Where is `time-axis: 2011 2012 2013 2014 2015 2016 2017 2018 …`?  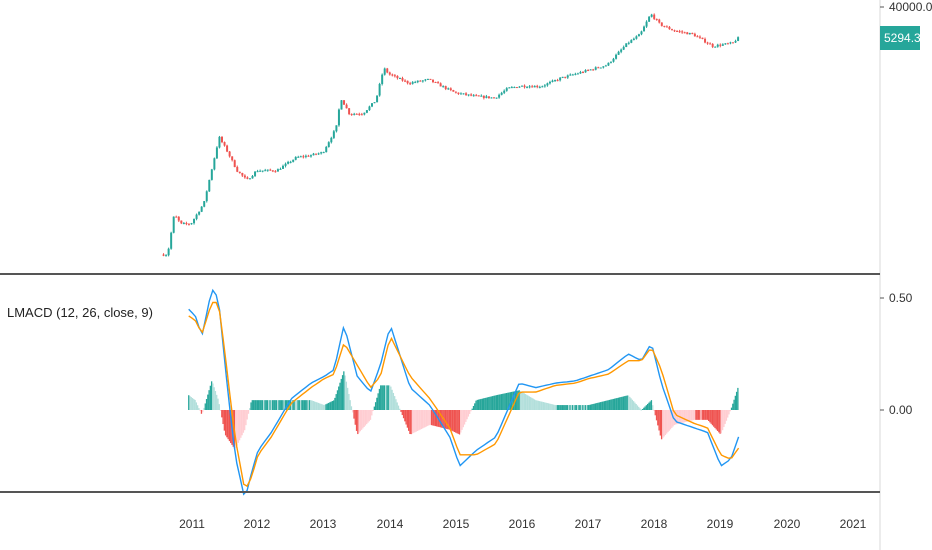 time-axis: 2011 2012 2013 2014 2015 2016 2017 2018 … is located at coordinates (523, 524).